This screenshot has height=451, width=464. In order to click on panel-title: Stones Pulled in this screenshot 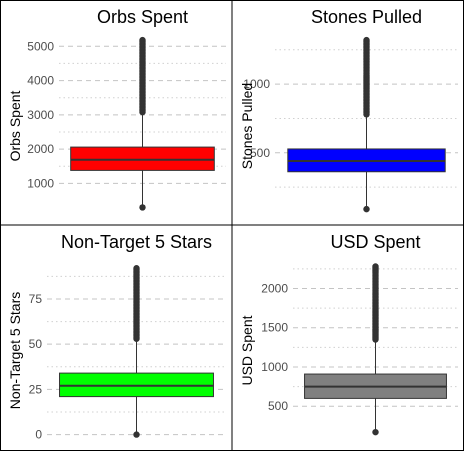, I will do `click(366, 17)`.